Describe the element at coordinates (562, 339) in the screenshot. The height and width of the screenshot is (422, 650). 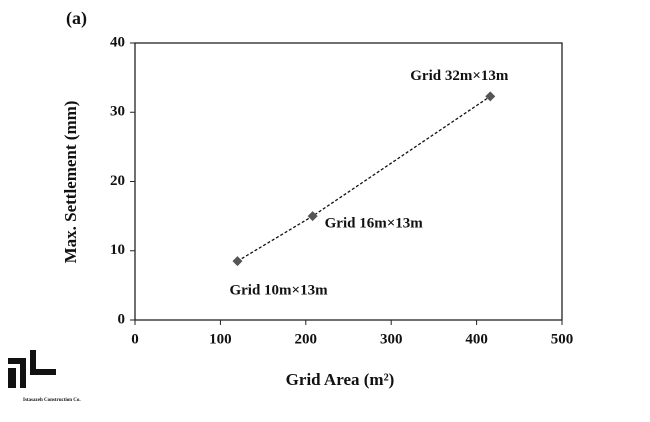
I see `x-tick-label: 500` at that location.